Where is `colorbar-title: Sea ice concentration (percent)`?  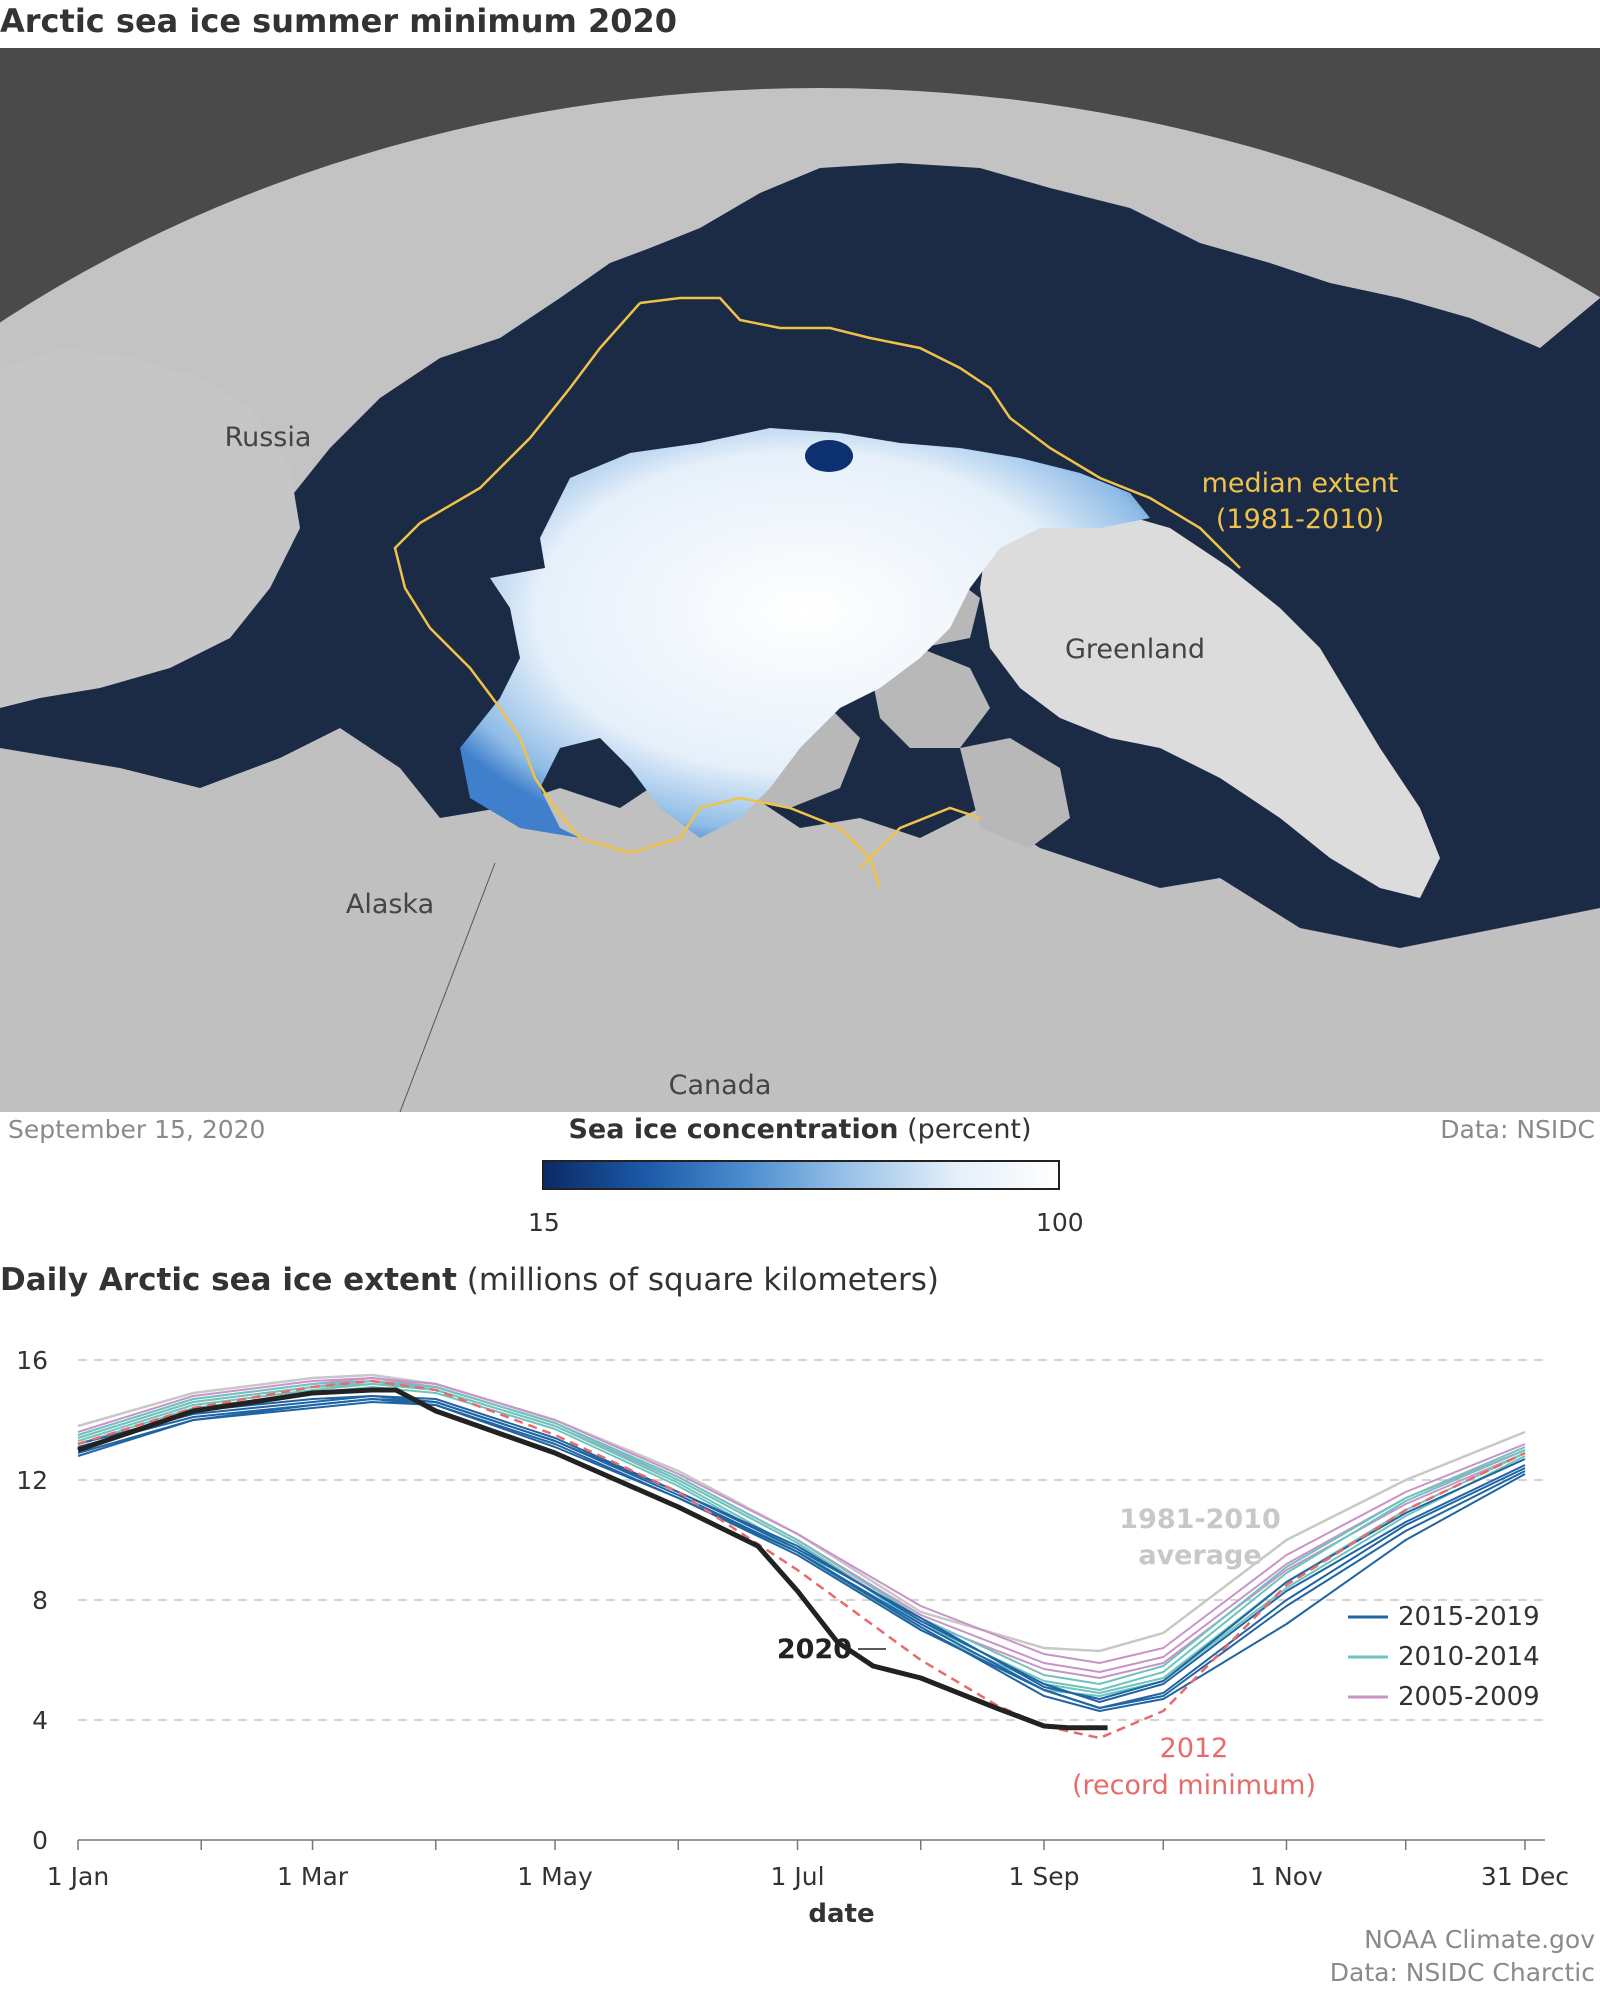
colorbar-title: Sea ice concentration (percent) is located at coordinates (800, 1129).